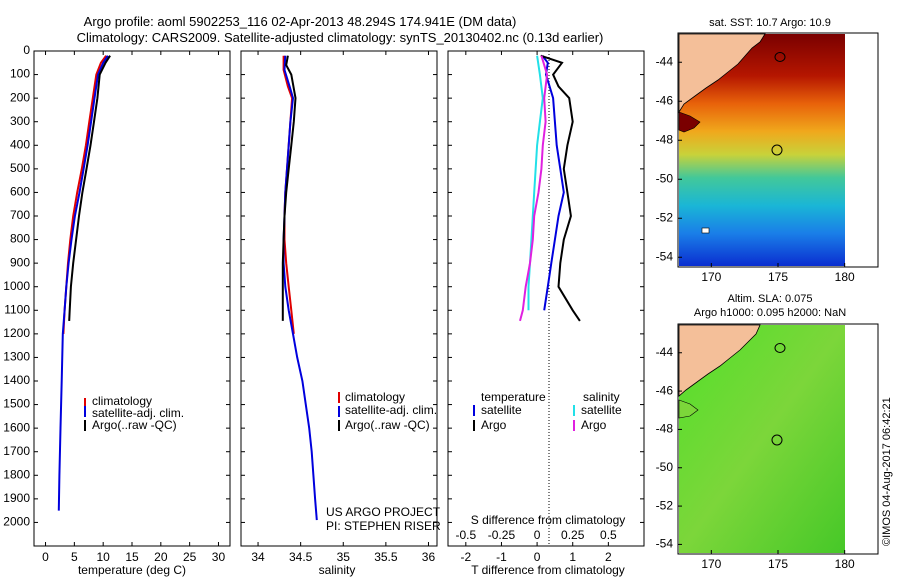  What do you see at coordinates (103, 557) in the screenshot?
I see `x-tick-label: 10` at bounding box center [103, 557].